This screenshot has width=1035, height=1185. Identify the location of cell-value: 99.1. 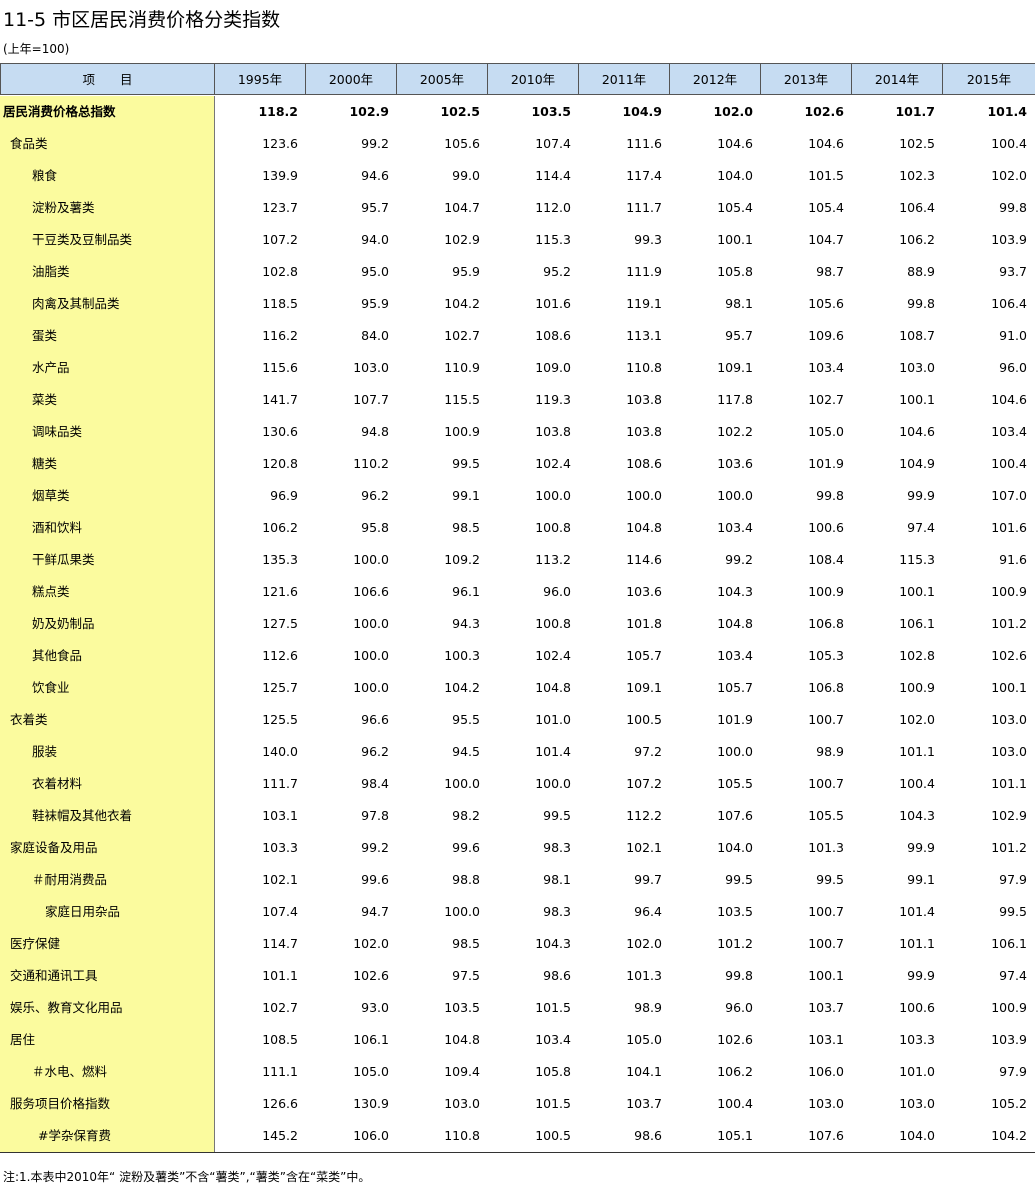
(466, 495).